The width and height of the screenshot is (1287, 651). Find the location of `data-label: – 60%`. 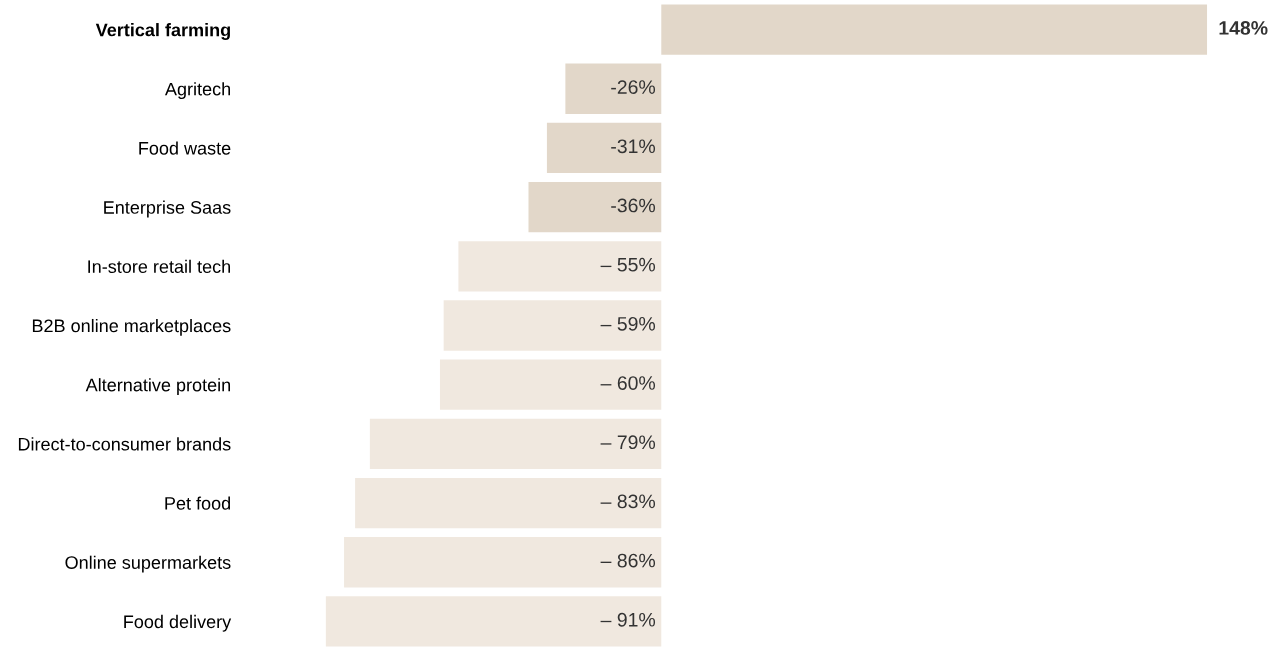

data-label: – 60% is located at coordinates (628, 383).